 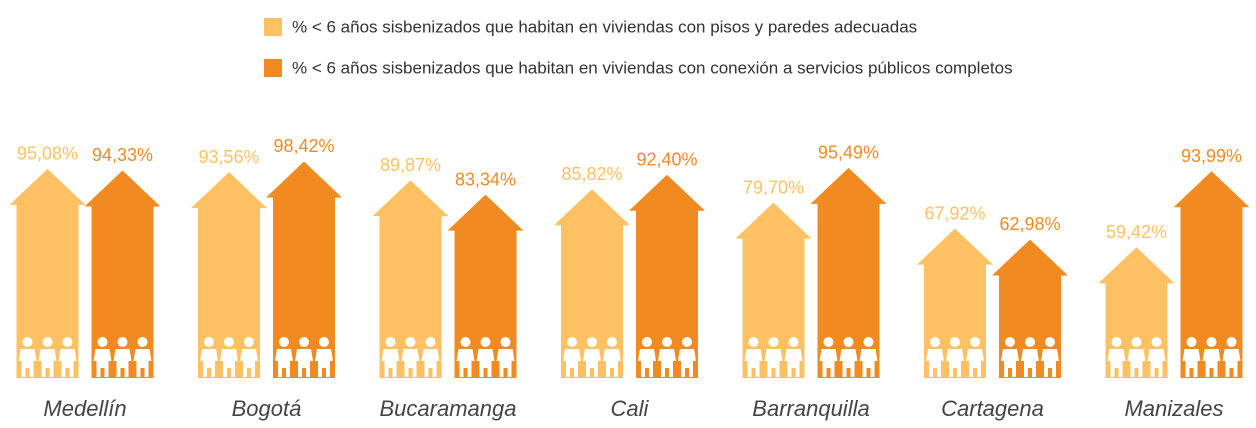 I want to click on value-label: 67,92%, so click(x=954, y=213).